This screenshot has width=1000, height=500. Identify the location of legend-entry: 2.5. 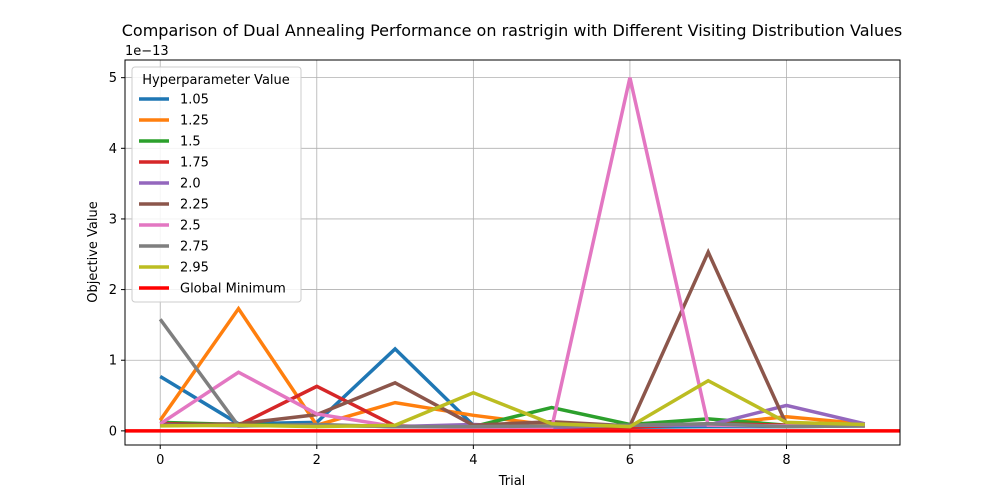
(190, 226).